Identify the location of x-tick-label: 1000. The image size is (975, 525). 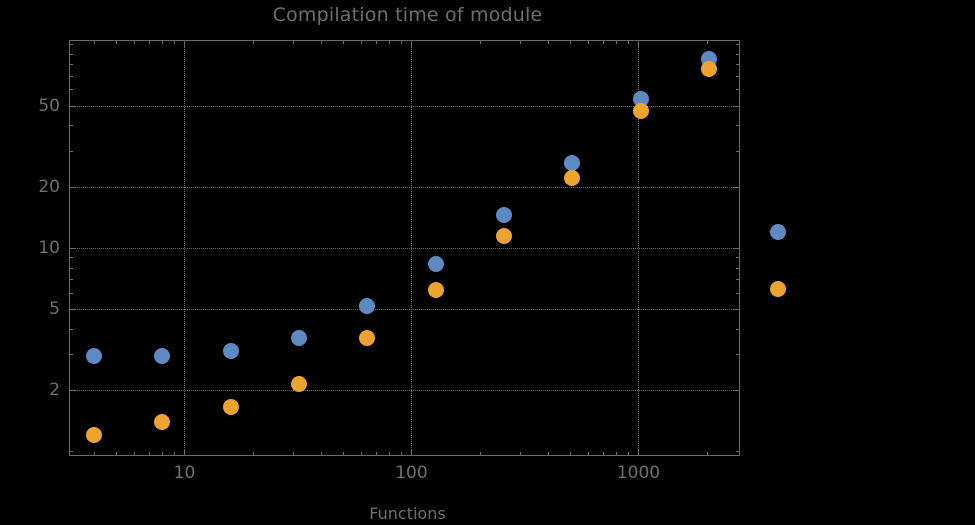
(638, 473).